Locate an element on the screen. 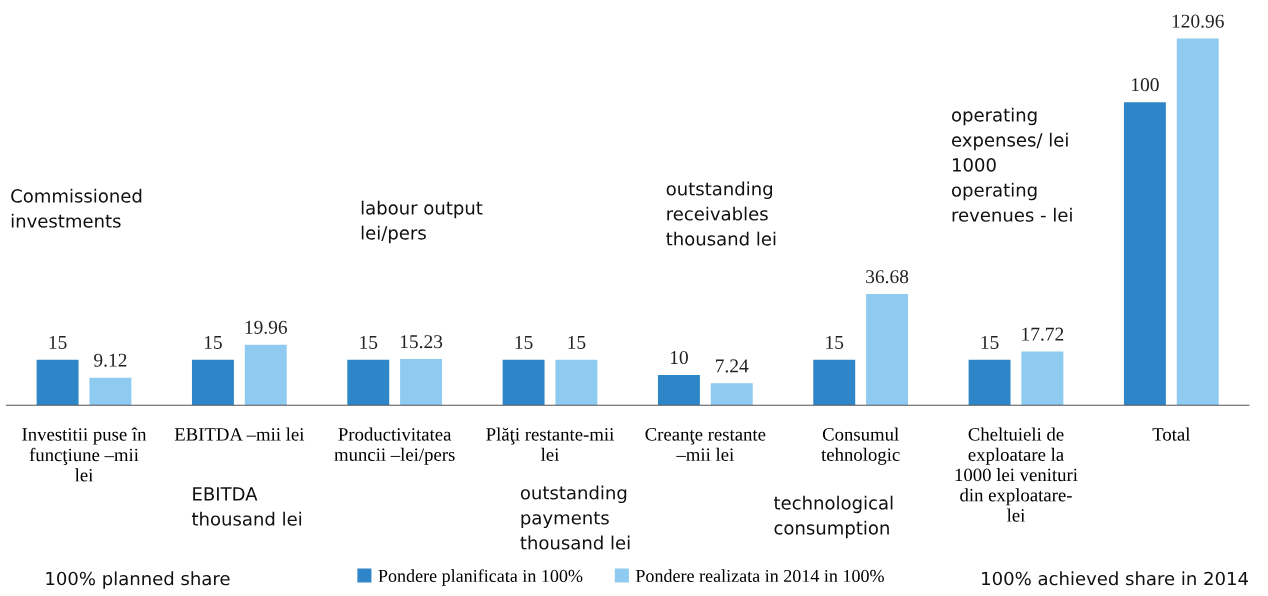 The height and width of the screenshot is (596, 1268). annotation: operating expenses/ lei 1000 operating revenues - lei is located at coordinates (1012, 164).